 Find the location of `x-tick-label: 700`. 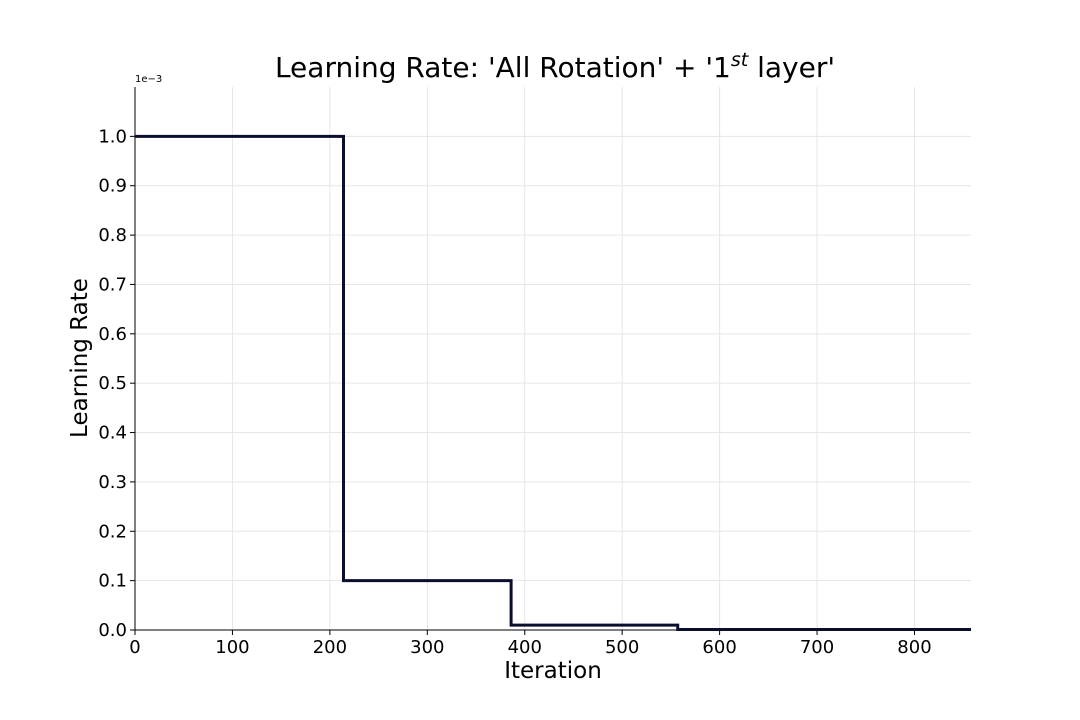

x-tick-label: 700 is located at coordinates (817, 647).